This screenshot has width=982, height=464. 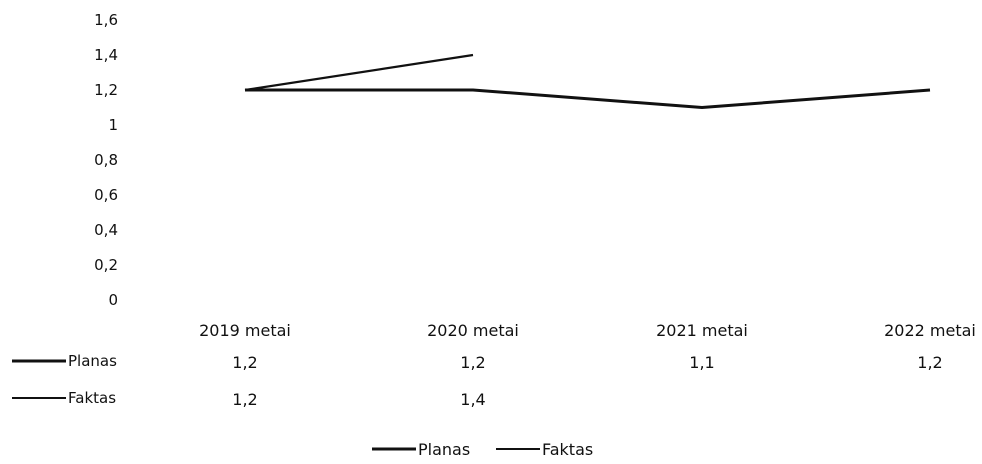 I want to click on table-row-label: Faktas, so click(x=92, y=398).